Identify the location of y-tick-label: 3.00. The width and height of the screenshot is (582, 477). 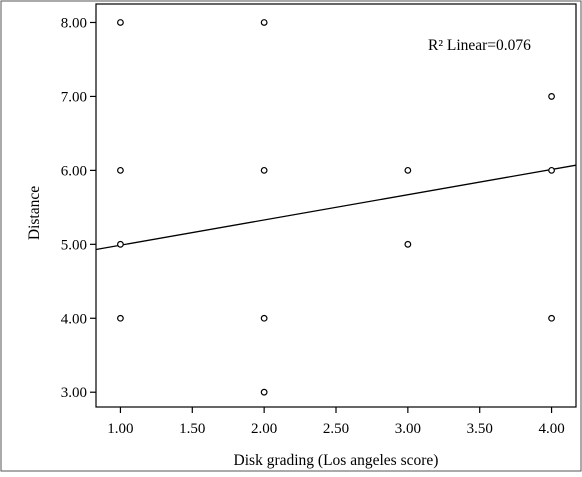
(74, 393).